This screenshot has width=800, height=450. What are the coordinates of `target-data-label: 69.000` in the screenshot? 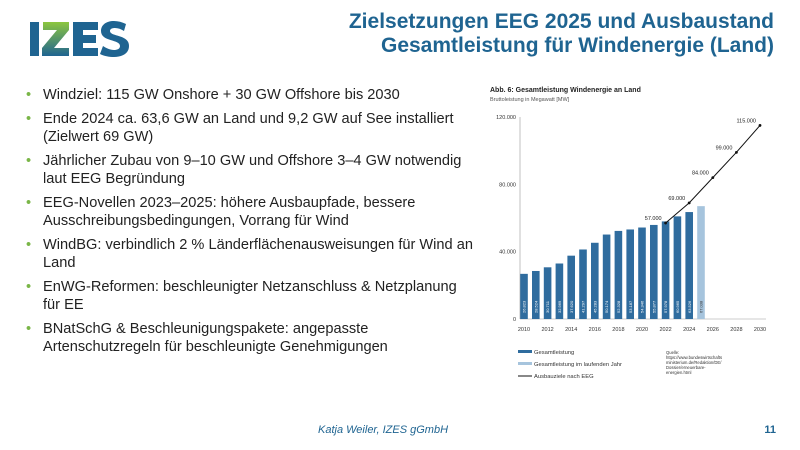 It's located at (676, 199).